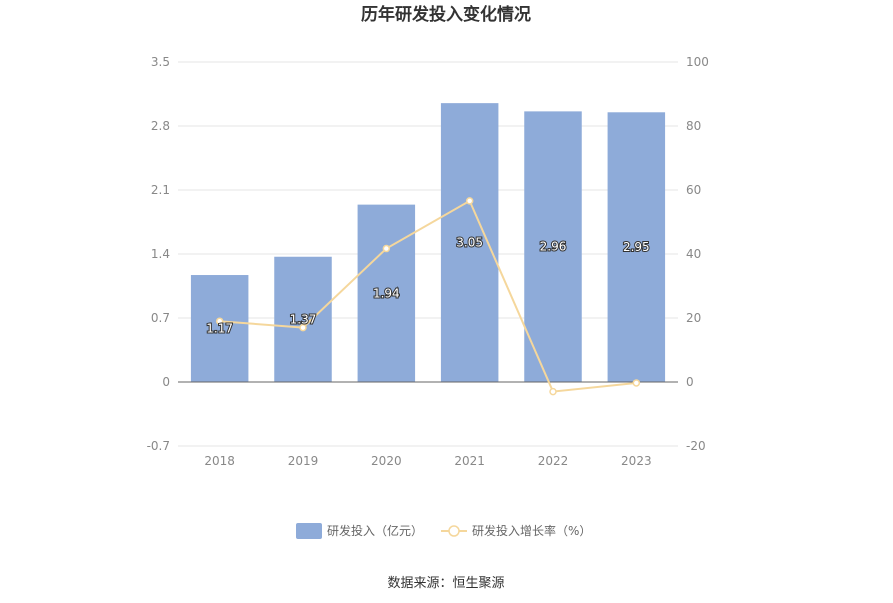 The width and height of the screenshot is (893, 603). I want to click on left-axis-tick-label: 3.5, so click(160, 62).